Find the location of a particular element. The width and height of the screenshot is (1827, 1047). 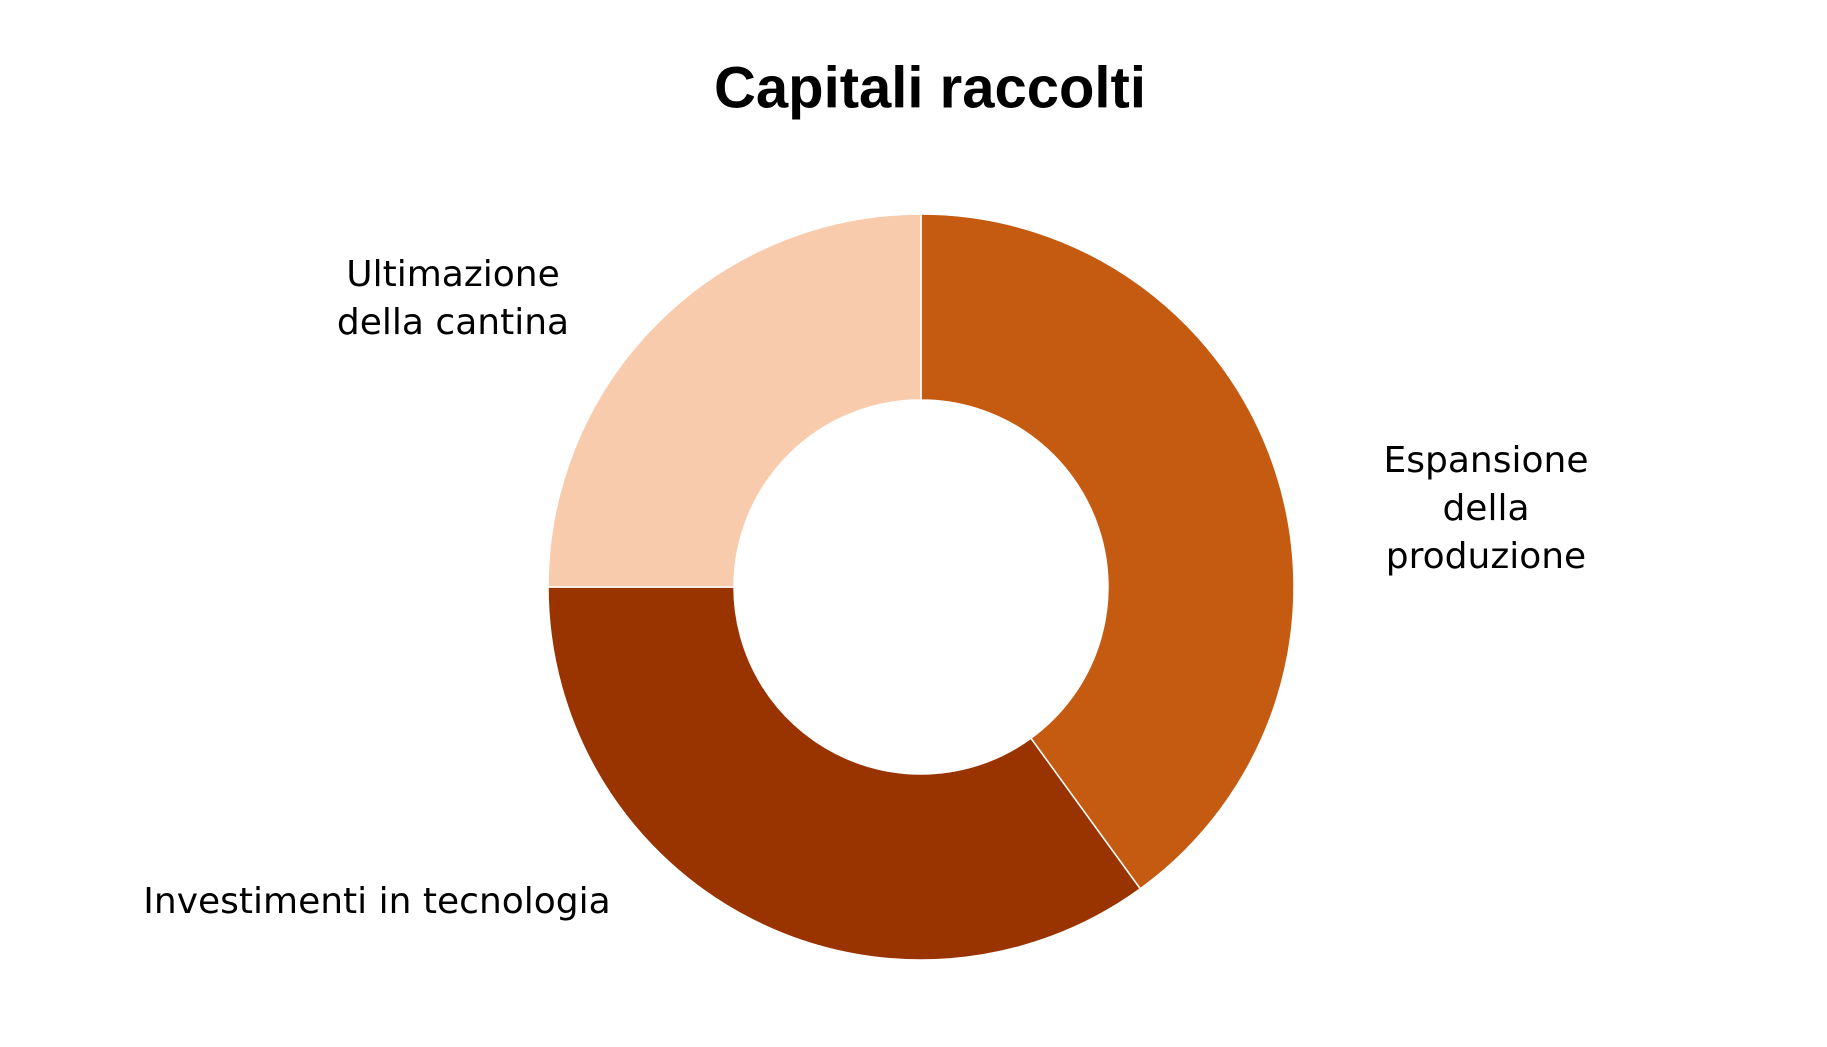

slice-label: Investimenti in tecnologia is located at coordinates (377, 901).